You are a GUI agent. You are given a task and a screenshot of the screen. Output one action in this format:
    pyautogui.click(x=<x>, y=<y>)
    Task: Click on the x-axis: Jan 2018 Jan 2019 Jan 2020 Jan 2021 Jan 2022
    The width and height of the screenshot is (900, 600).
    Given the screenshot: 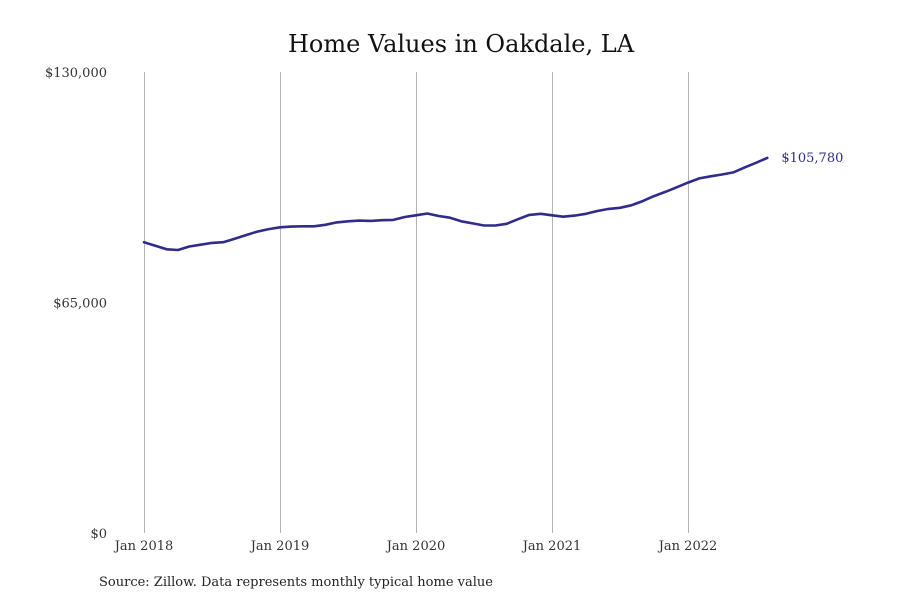 What is the action you would take?
    pyautogui.click(x=415, y=546)
    